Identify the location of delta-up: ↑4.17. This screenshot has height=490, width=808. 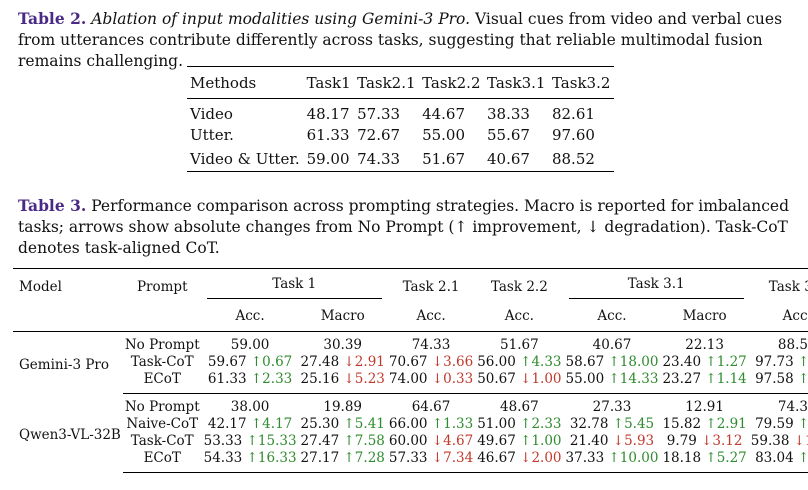
(271, 424).